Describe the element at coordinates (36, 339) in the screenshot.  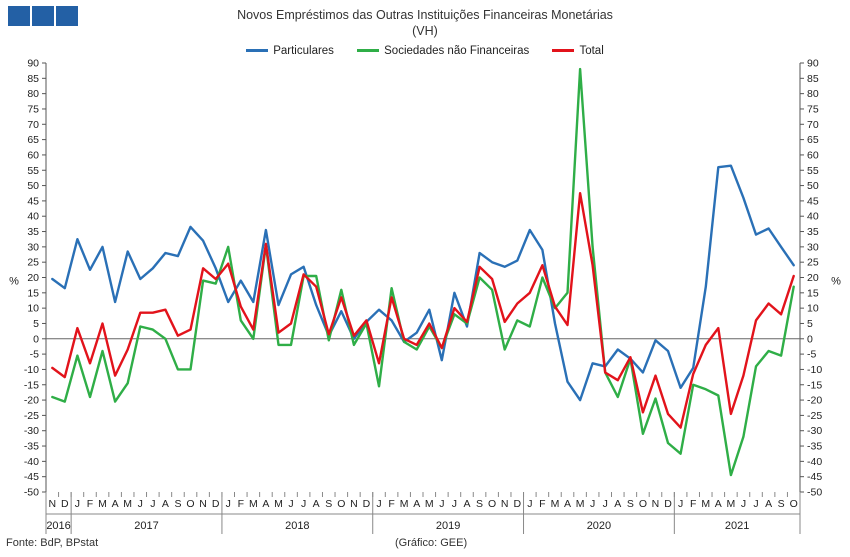
I see `y-tick-label-left: 0` at that location.